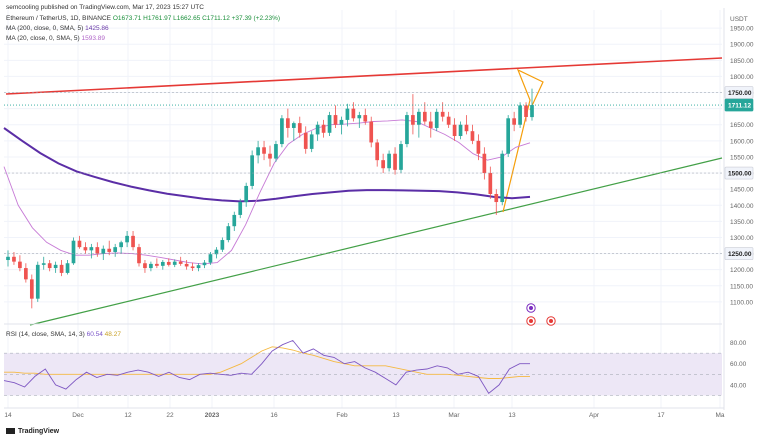 This screenshot has height=440, width=760. I want to click on rsi-legend: RSI (14, close, SMA, 14, 3) 60.54 48.27, so click(63, 334).